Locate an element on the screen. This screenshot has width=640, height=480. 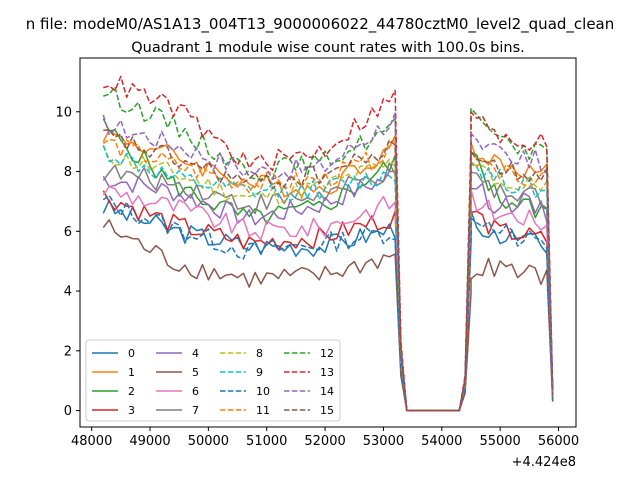
legend-label-9: 9 is located at coordinates (259, 372).